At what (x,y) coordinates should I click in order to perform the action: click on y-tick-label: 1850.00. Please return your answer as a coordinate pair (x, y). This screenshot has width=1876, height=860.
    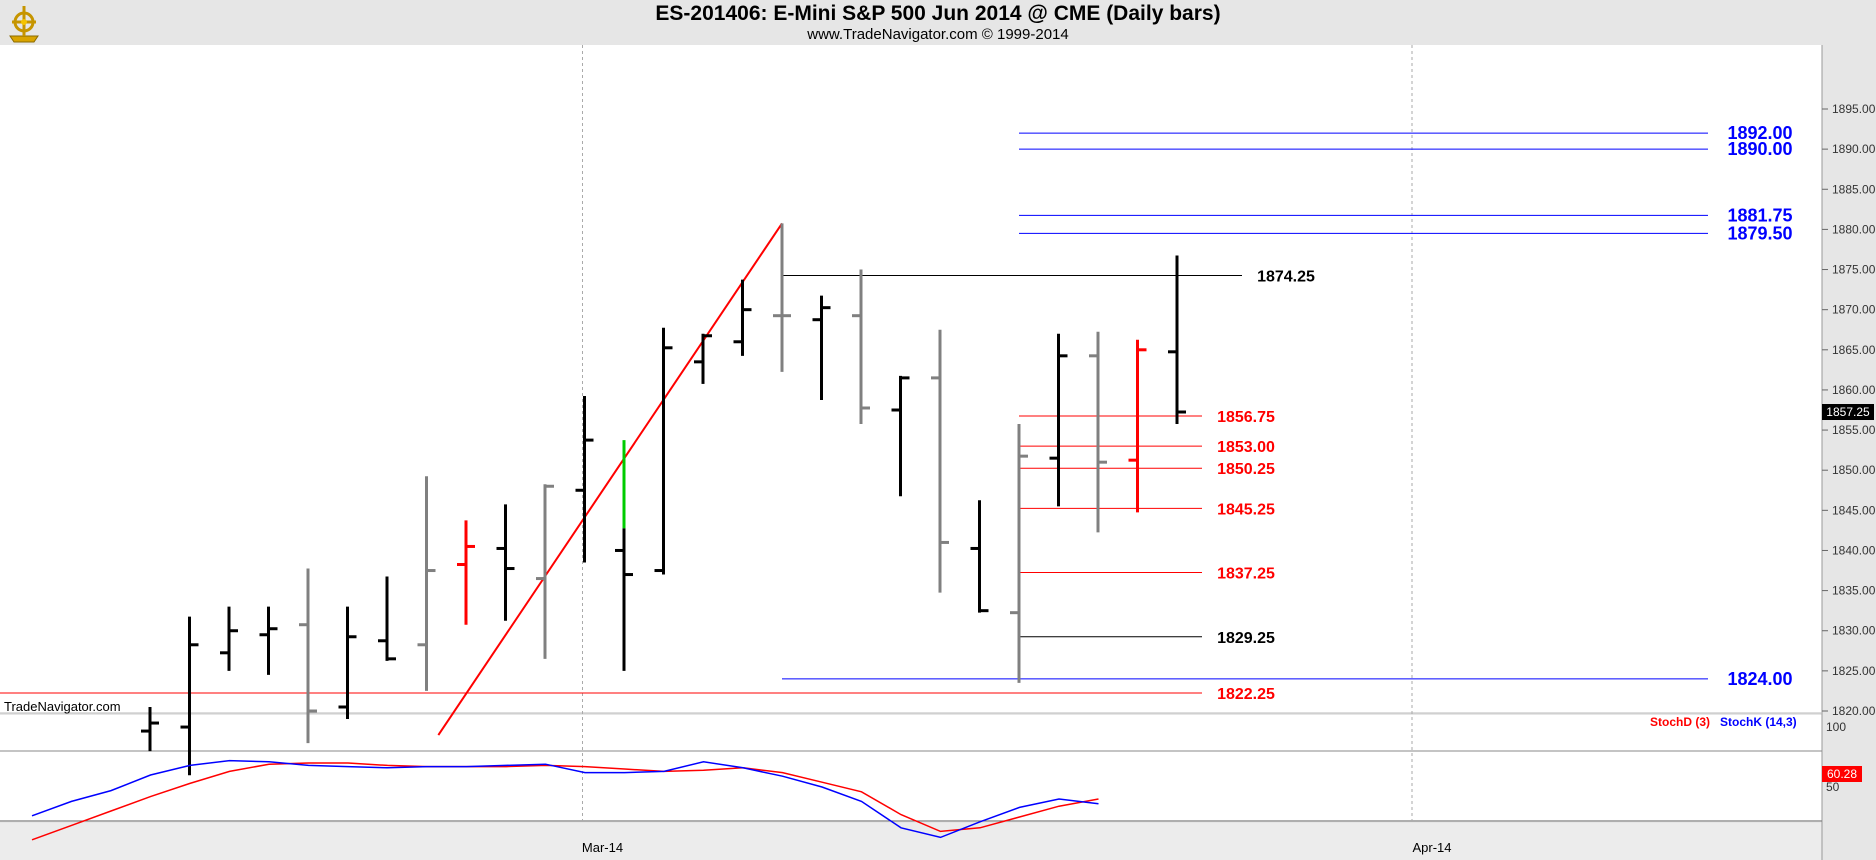
    Looking at the image, I should click on (1854, 470).